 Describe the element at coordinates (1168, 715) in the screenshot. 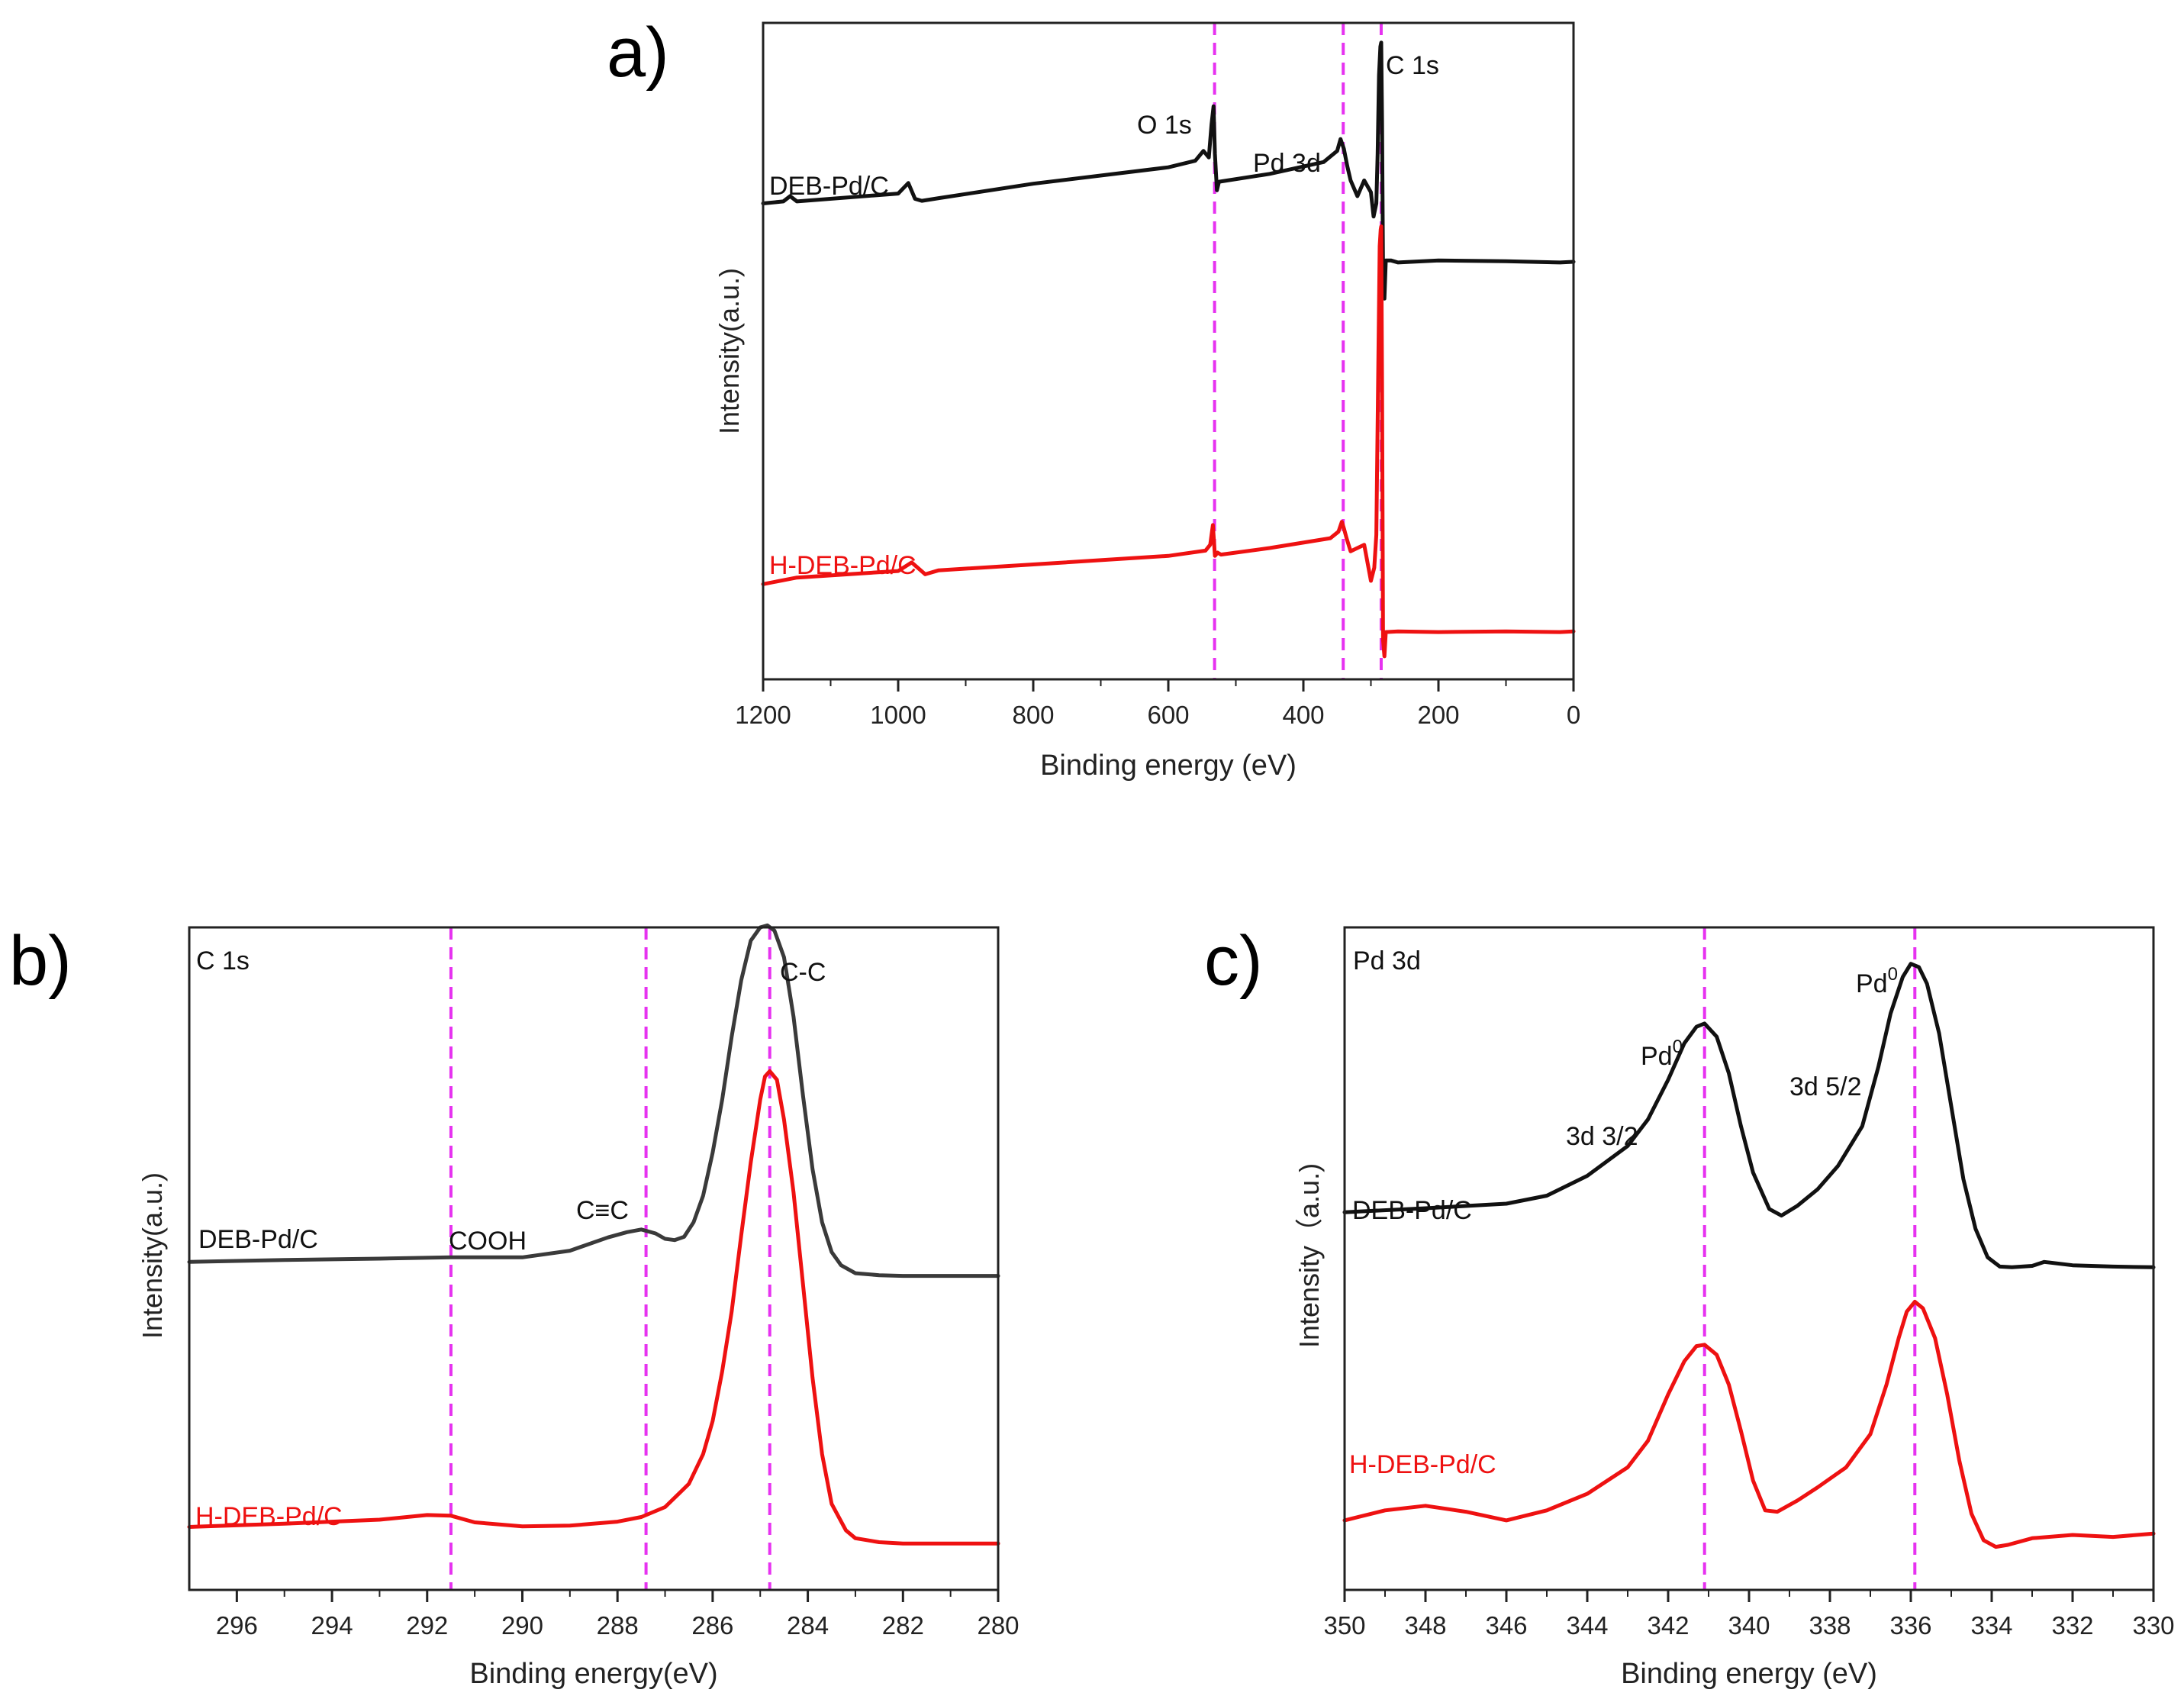

I see `panel-a-tick-label: 600` at that location.